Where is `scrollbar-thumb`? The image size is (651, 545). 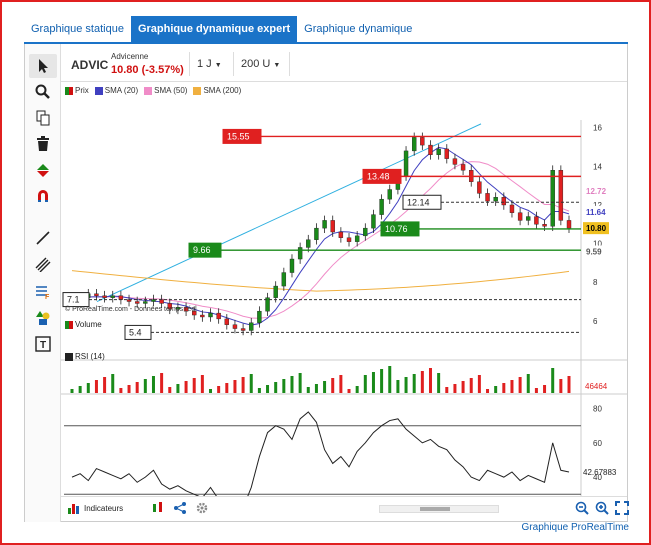 scrollbar-thumb is located at coordinates (435, 509).